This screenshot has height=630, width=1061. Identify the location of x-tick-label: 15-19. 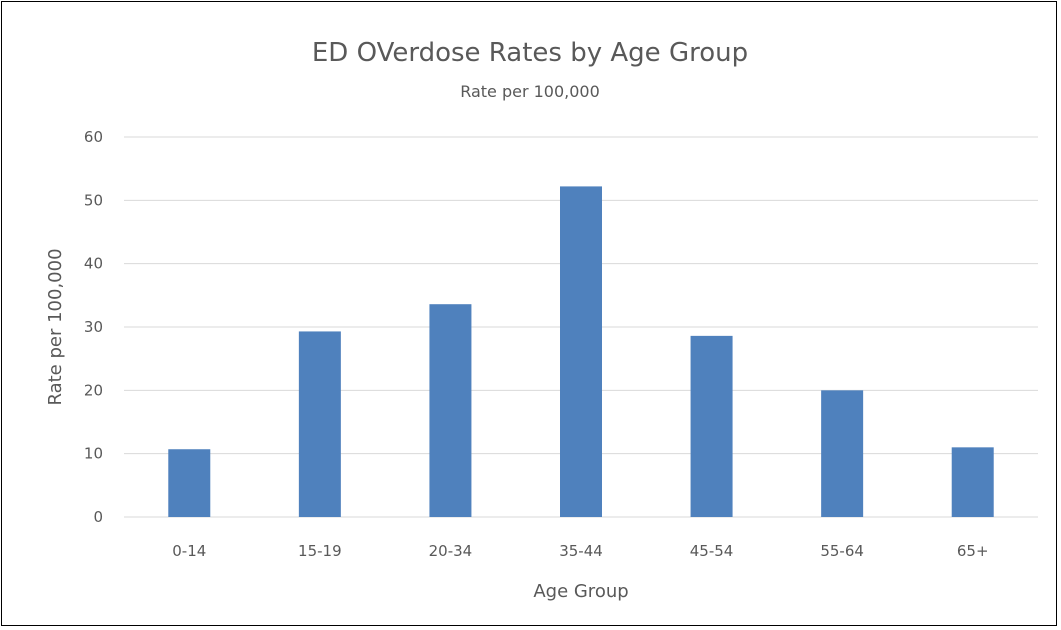
(320, 551).